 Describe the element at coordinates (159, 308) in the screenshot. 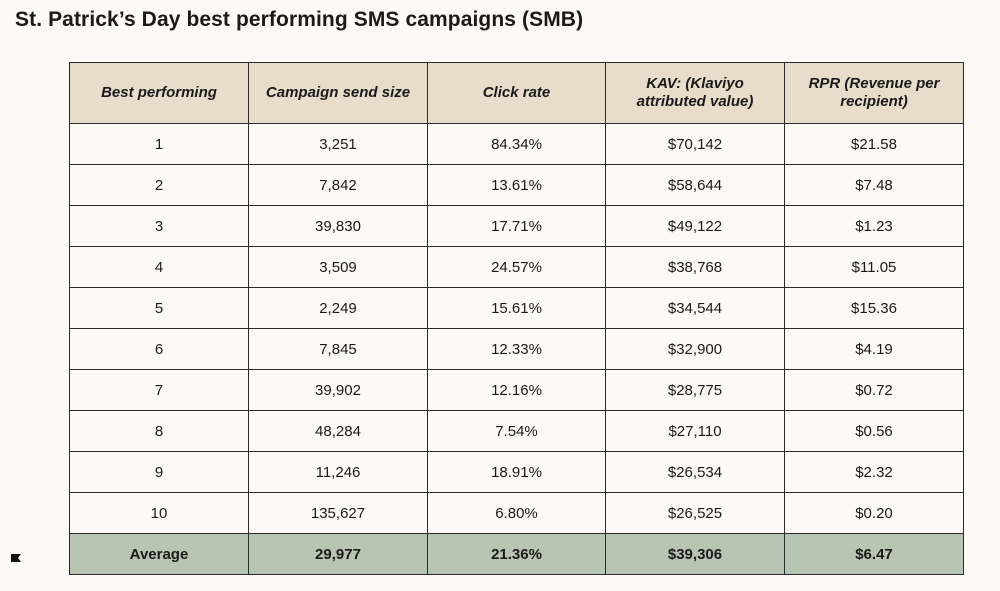

I see `rank-cell: 5` at that location.